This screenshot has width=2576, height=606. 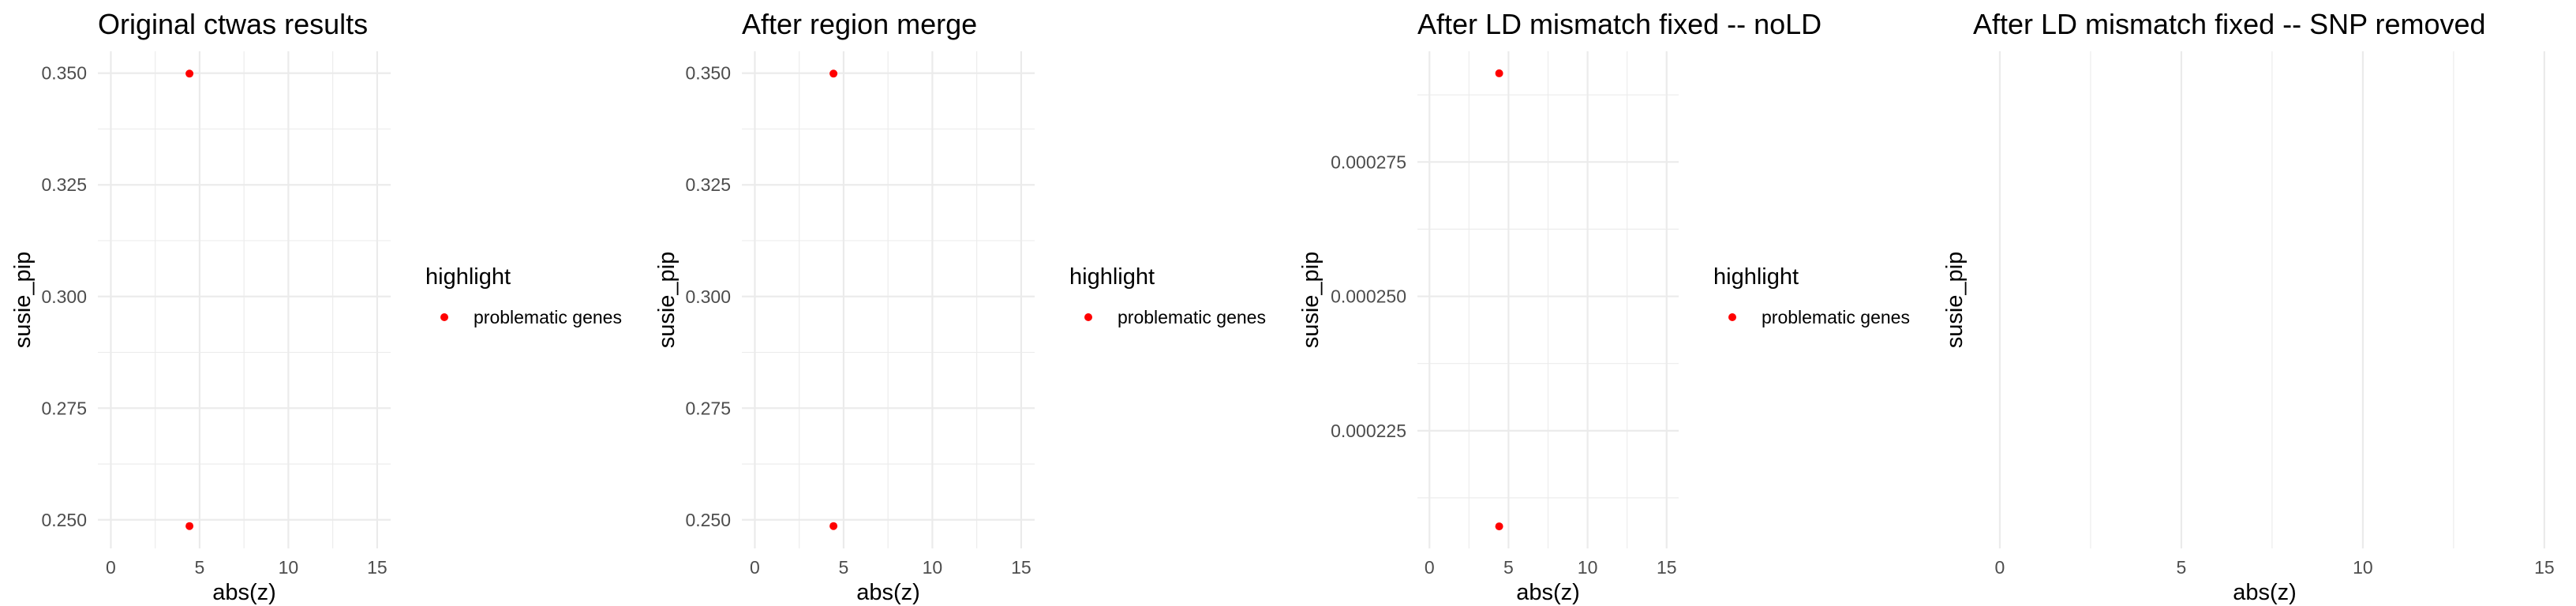 What do you see at coordinates (1619, 24) in the screenshot?
I see `plot-title: After LD mismatch fixed -- noLD` at bounding box center [1619, 24].